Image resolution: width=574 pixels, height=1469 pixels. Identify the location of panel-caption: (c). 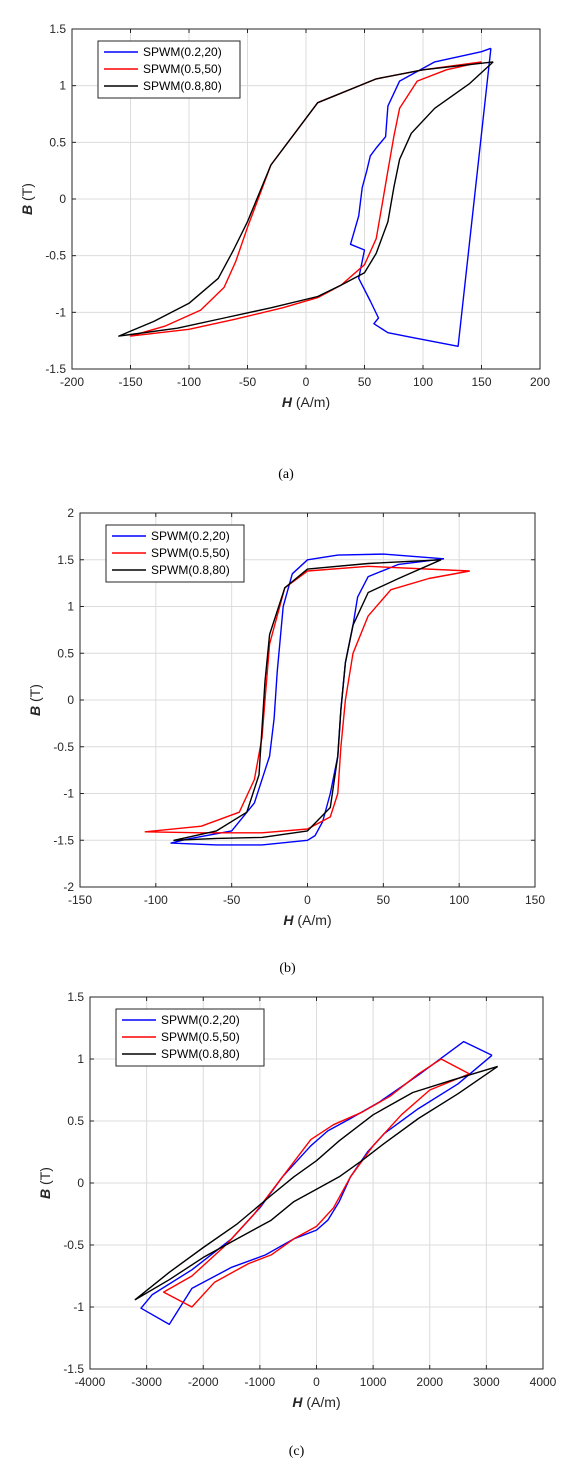
(297, 1451).